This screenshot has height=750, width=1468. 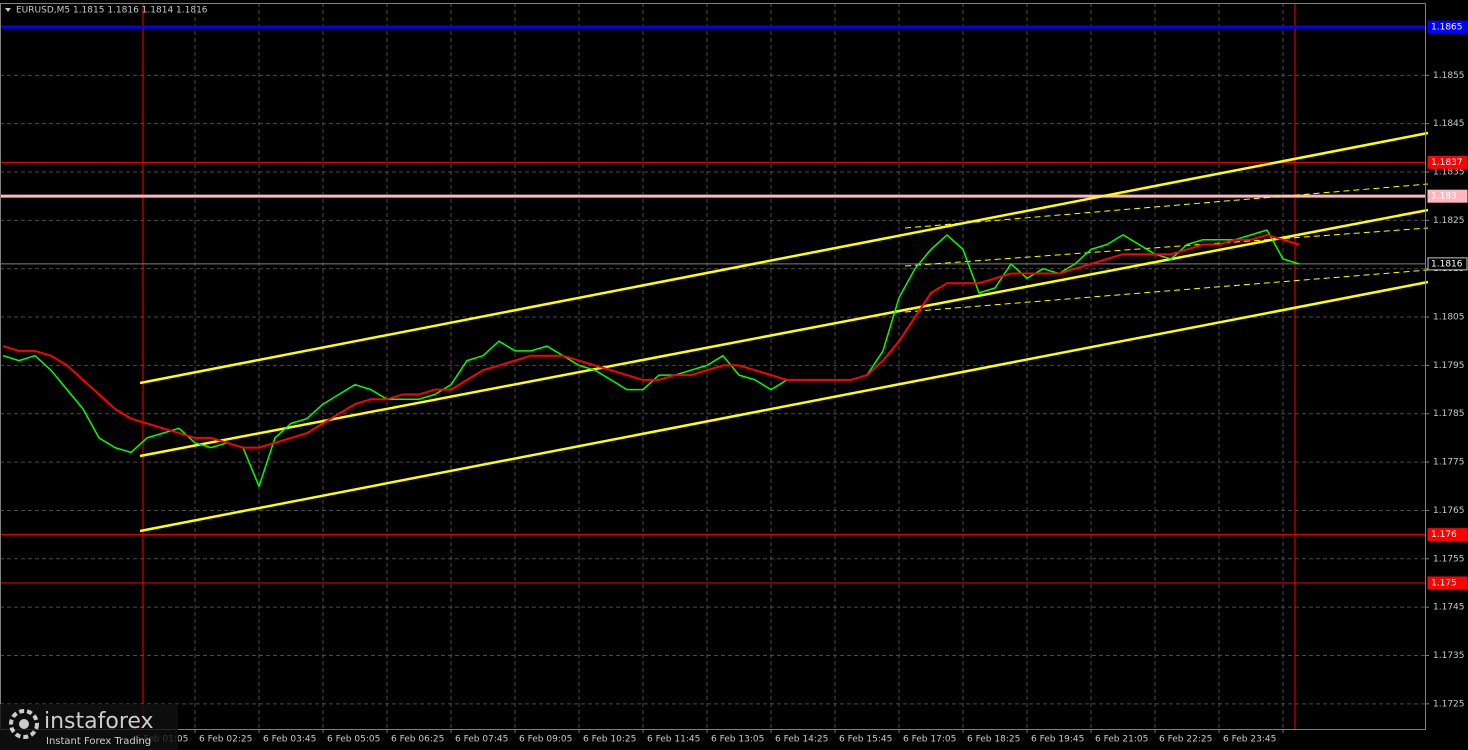 What do you see at coordinates (289, 740) in the screenshot?
I see `x-tick-label: 6 Feb 03:45` at bounding box center [289, 740].